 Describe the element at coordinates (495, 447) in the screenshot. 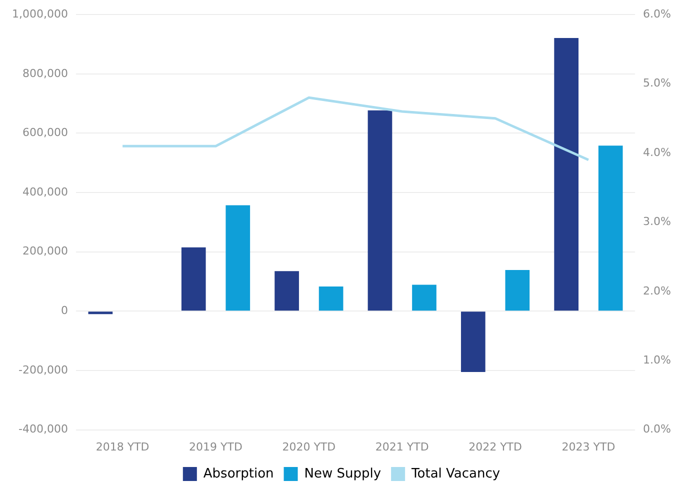

I see `x-tick-label: 2022 YTD` at that location.